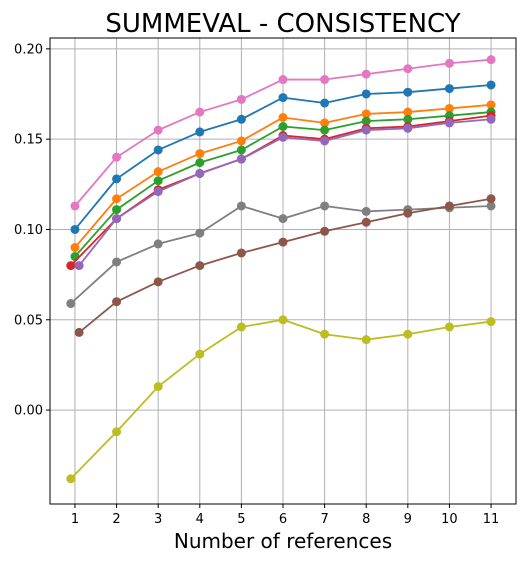 This screenshot has width=525, height=561. I want to click on y-tick-label: 0.05, so click(28, 320).